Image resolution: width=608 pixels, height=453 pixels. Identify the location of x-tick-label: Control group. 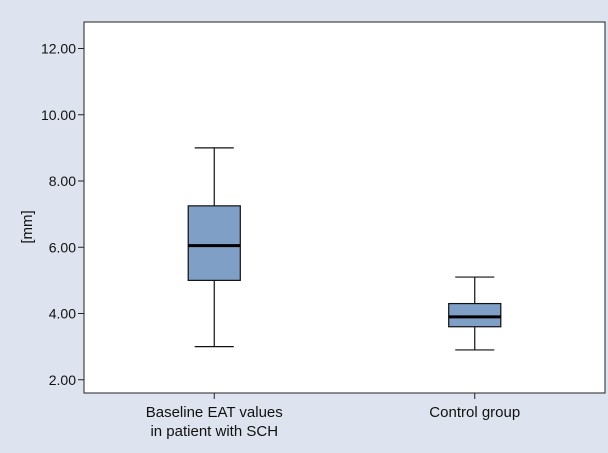
(474, 412).